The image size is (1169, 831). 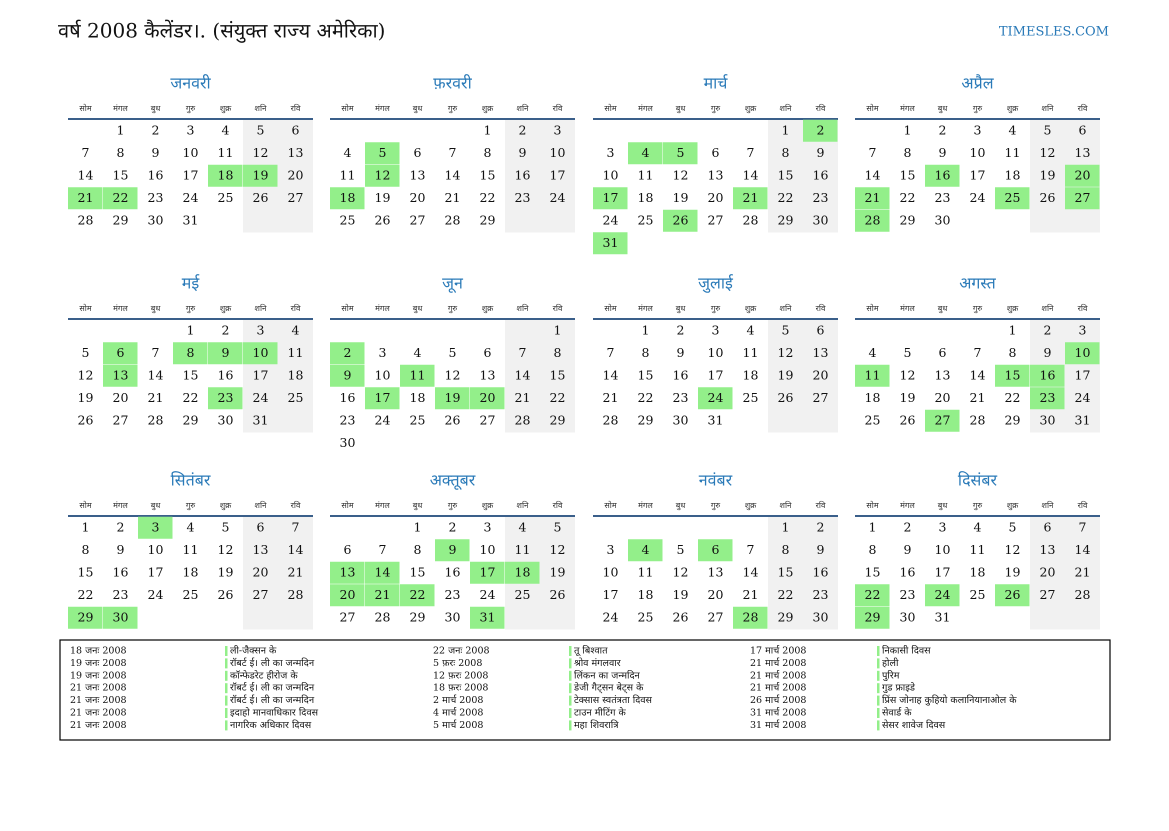 What do you see at coordinates (296, 308) in the screenshot?
I see `weekday: रवि` at bounding box center [296, 308].